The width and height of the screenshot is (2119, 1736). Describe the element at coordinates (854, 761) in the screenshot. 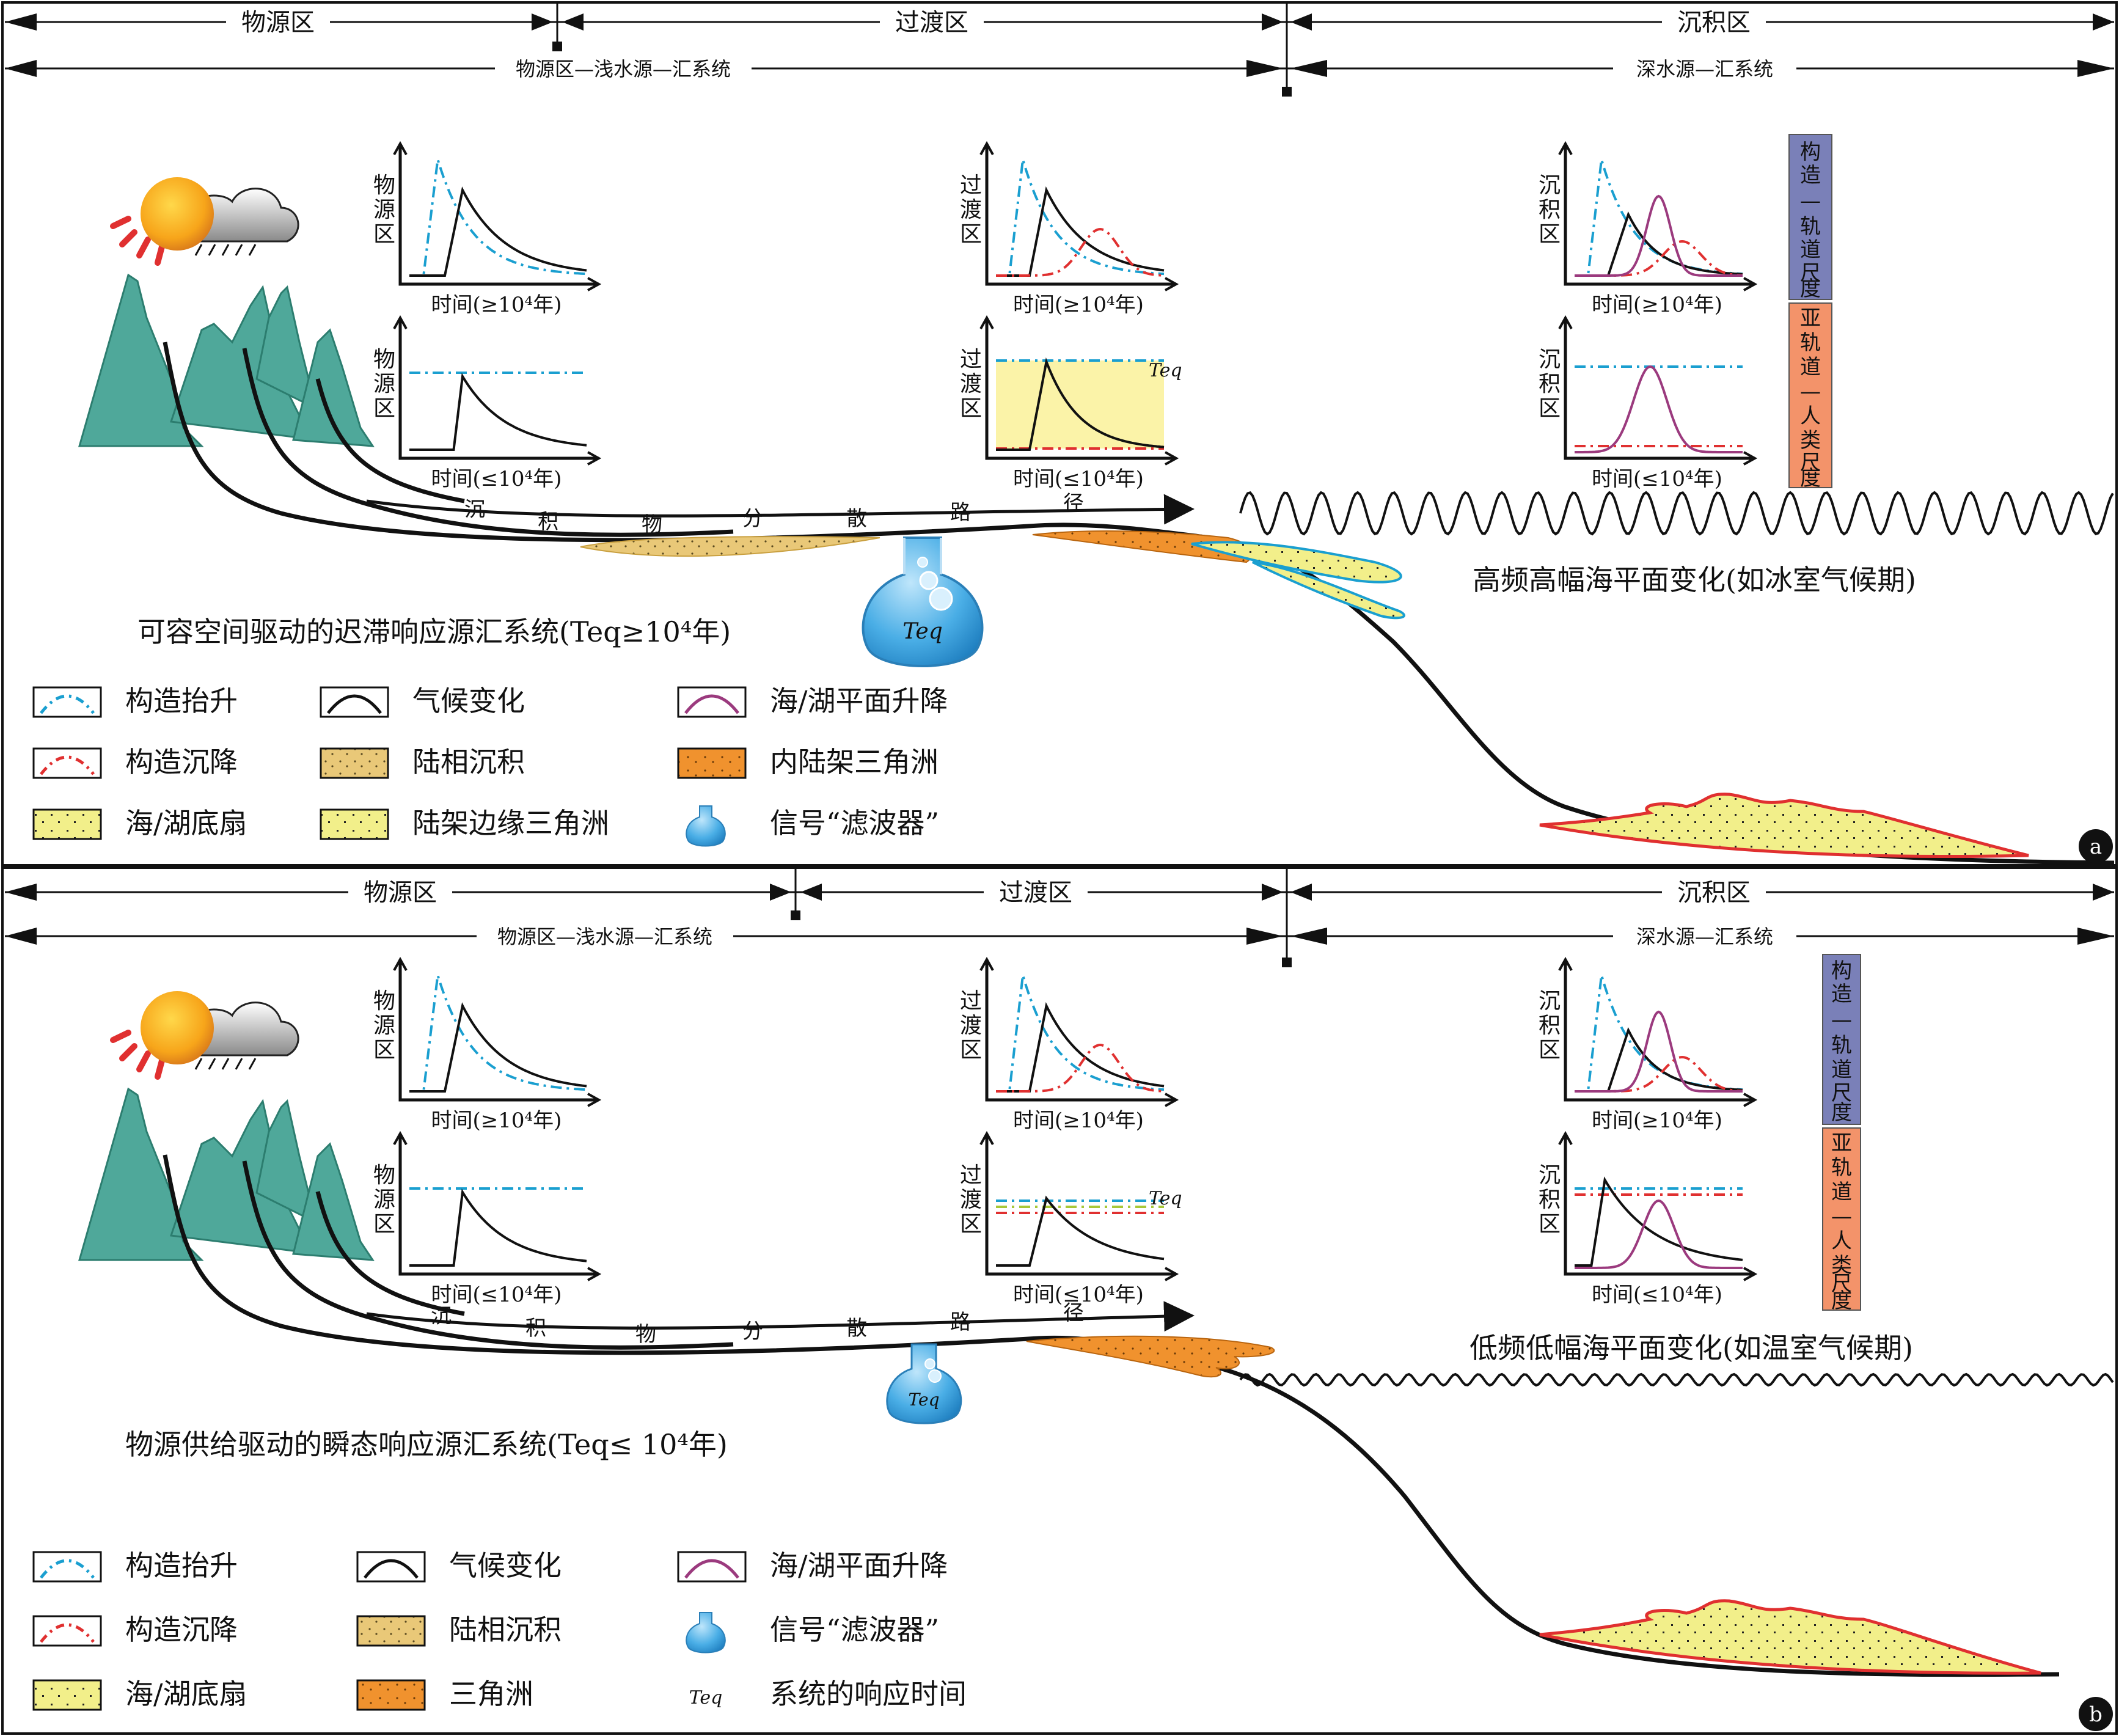

I see `legend-item-label: 内陆架三角洲` at that location.